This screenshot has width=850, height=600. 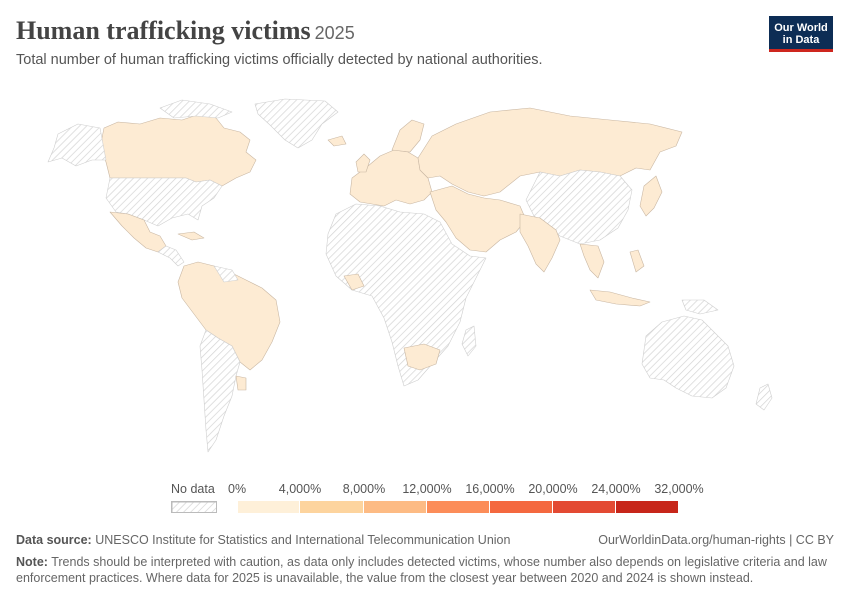 I want to click on region-uruguay, so click(x=241, y=383).